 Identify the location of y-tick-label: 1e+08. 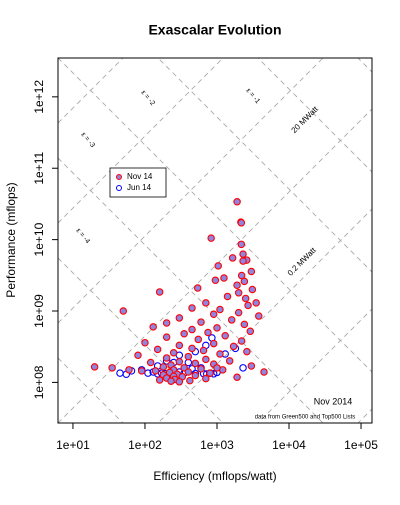
(39, 382).